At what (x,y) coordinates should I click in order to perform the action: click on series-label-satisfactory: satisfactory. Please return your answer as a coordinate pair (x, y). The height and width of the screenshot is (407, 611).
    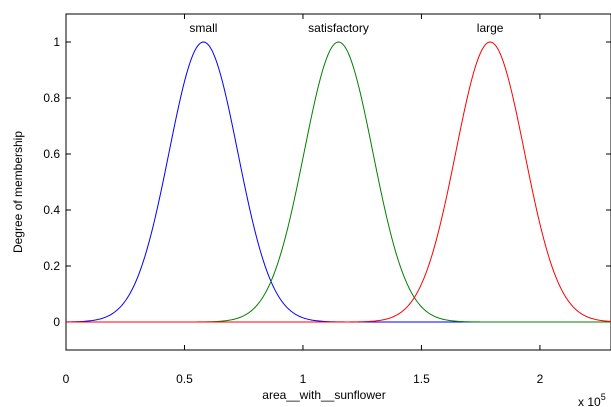
    Looking at the image, I should click on (338, 28).